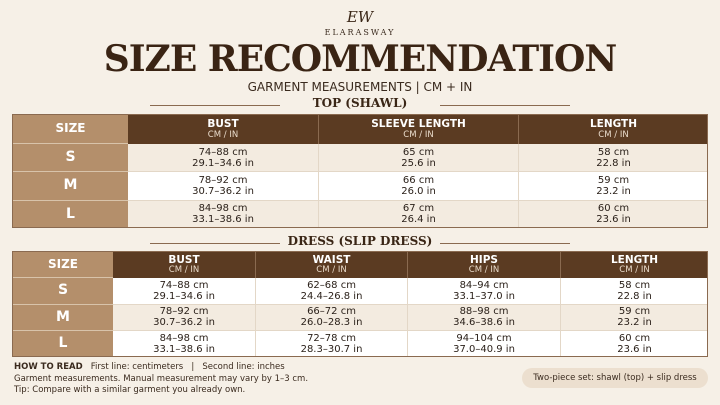 The width and height of the screenshot is (720, 405). I want to click on column-header: LENGTH CM / IN, so click(634, 265).